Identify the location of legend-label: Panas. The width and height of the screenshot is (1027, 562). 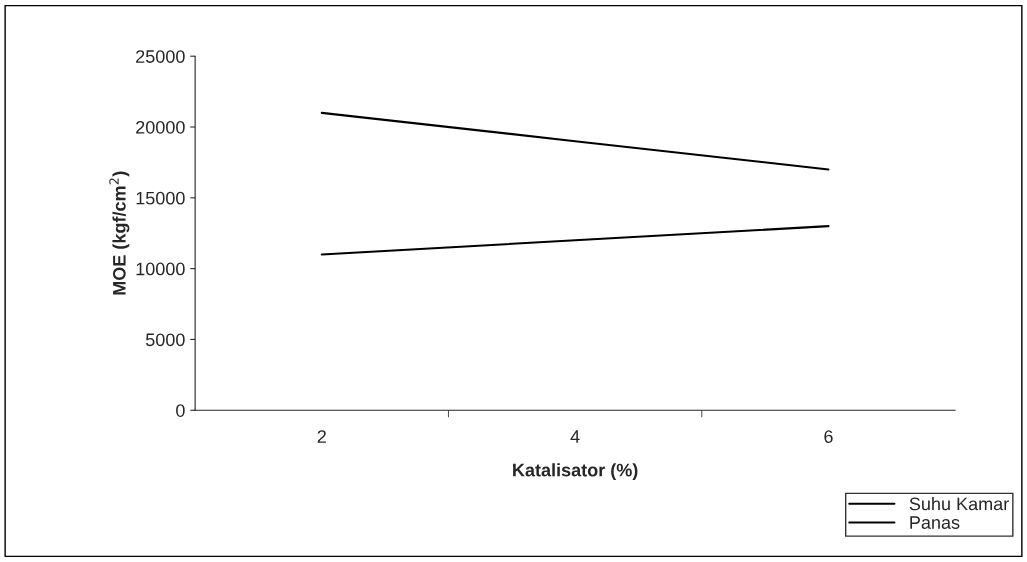
(935, 522).